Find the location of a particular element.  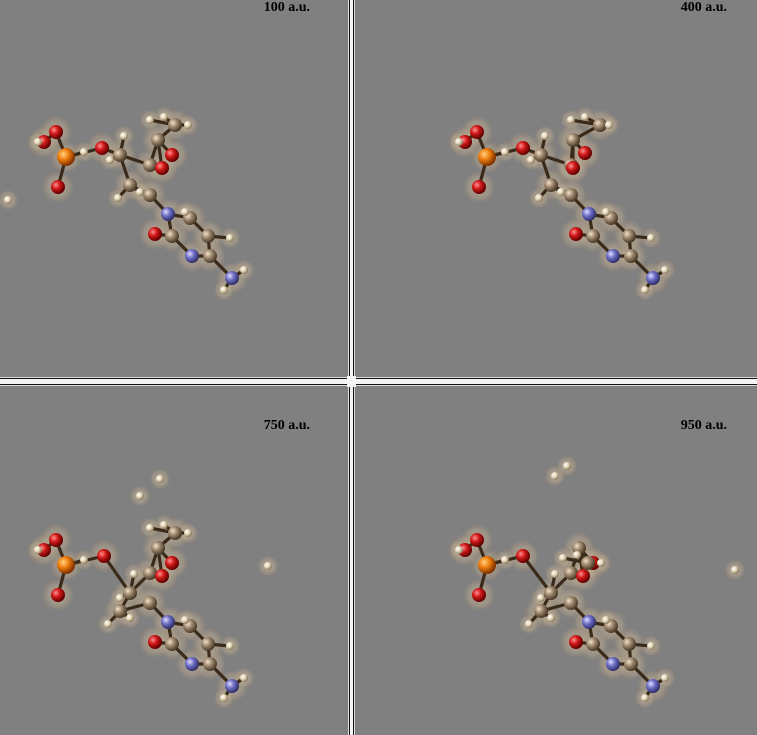

panel-label: 100 a.u. is located at coordinates (286, 7).